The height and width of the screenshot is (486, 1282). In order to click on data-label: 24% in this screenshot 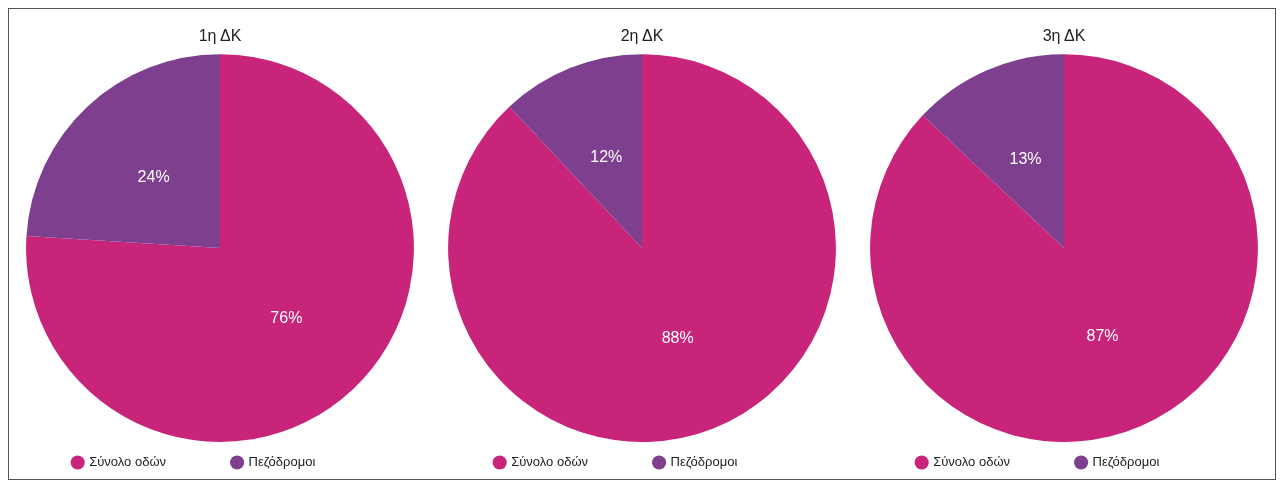, I will do `click(153, 176)`.